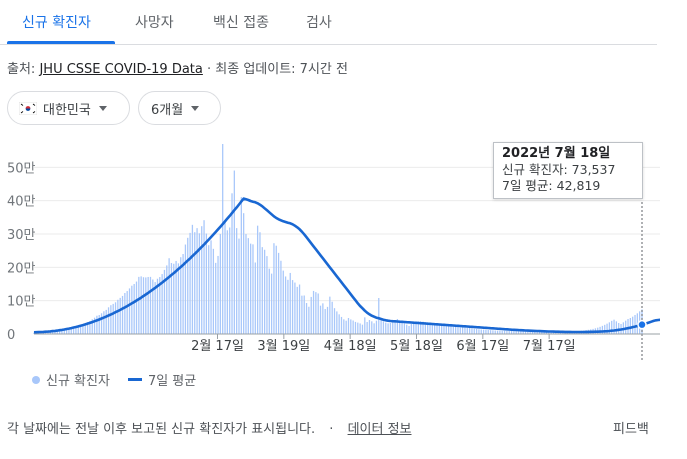 This screenshot has width=687, height=459. Describe the element at coordinates (21, 69) in the screenshot. I see `source-prefix: 출처:` at that location.